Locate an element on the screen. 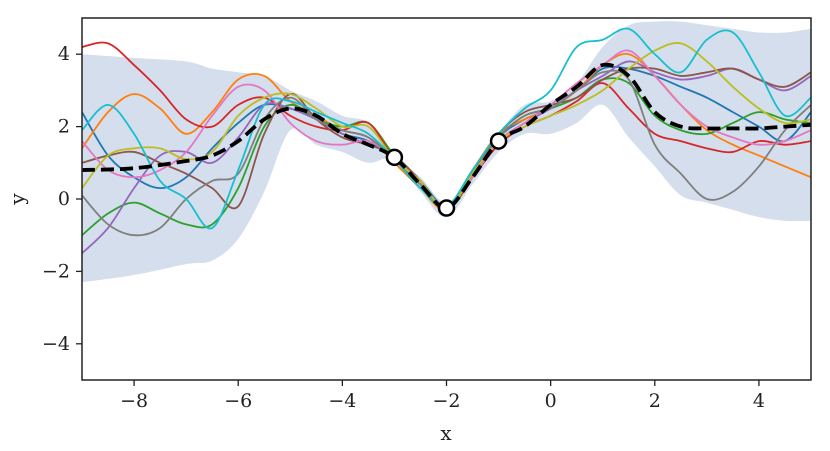 The height and width of the screenshot is (451, 830). y-axis: −4 −2 0 2 4 is located at coordinates (62, 199).